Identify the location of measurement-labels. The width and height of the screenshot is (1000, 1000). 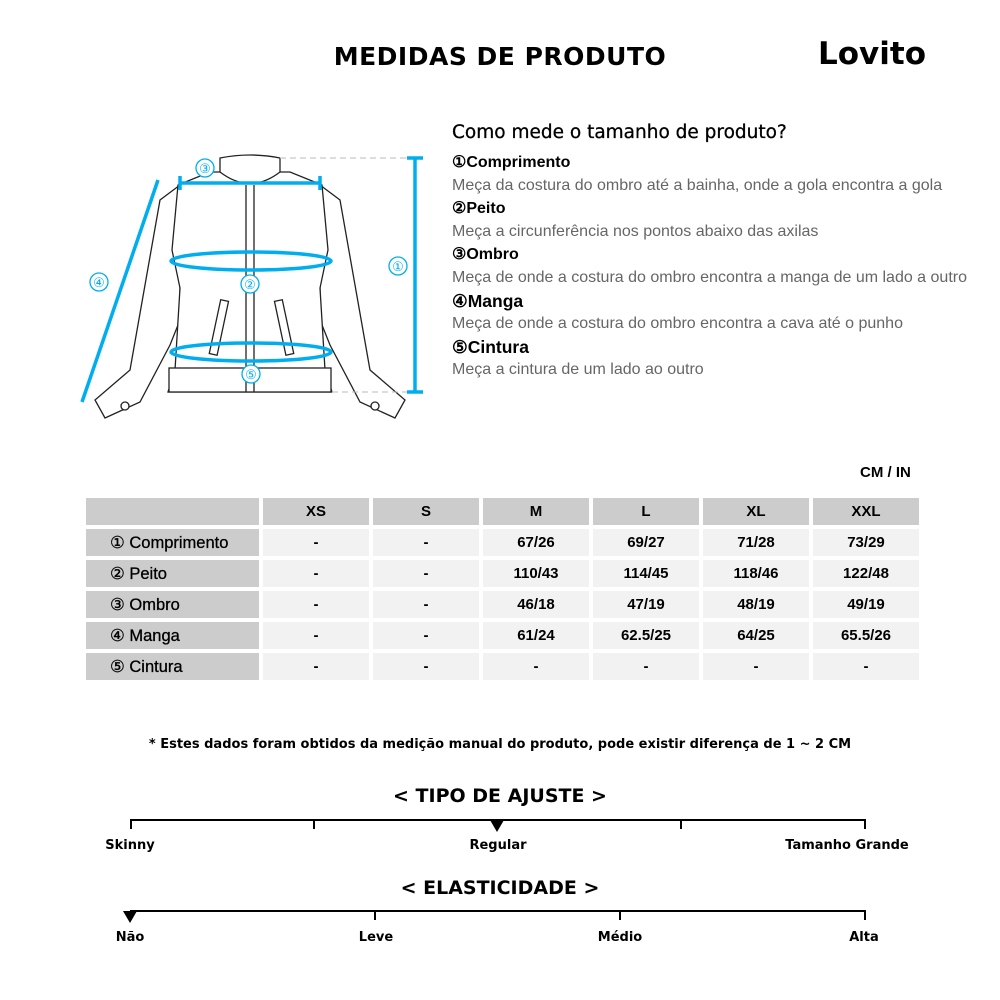
(248, 271).